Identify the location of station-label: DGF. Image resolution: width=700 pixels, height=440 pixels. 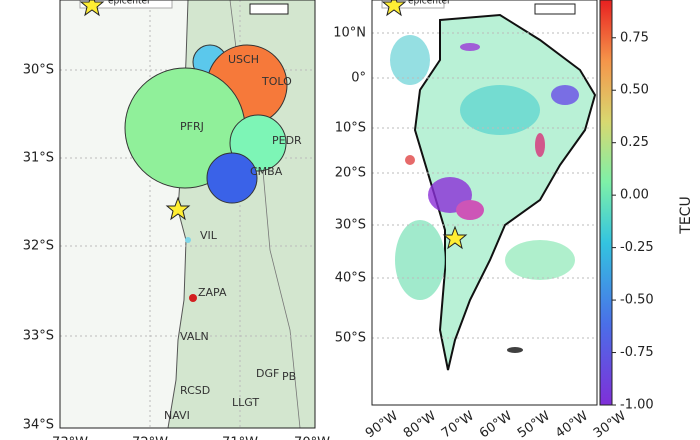
(267, 373).